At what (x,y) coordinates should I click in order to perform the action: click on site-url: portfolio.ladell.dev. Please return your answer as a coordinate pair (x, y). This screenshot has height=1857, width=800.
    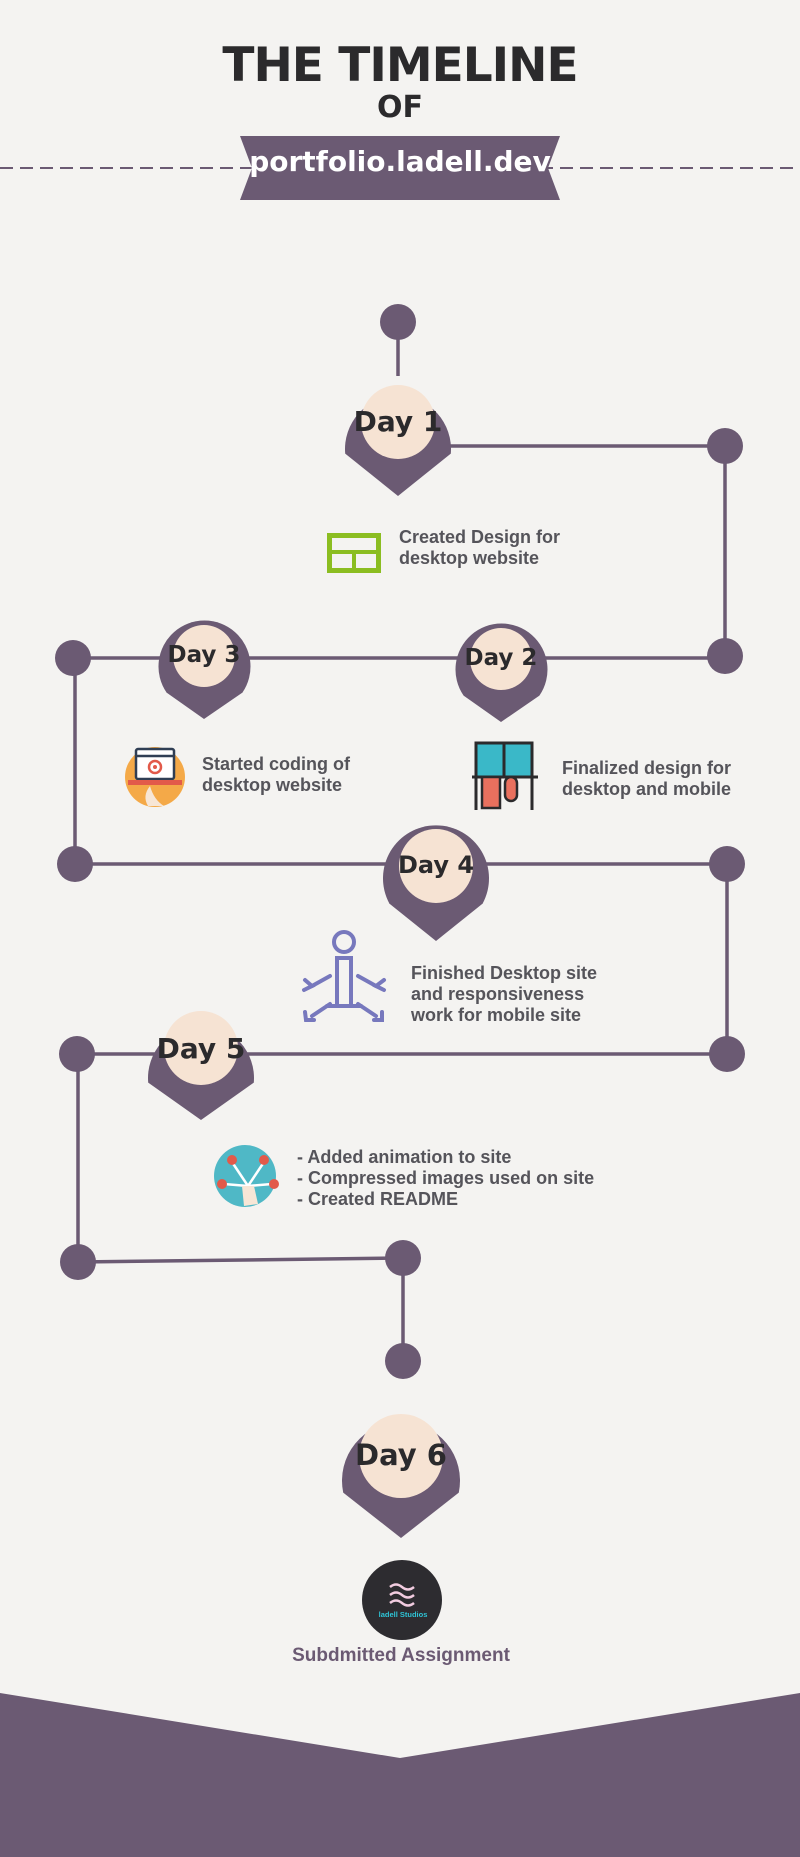
    Looking at the image, I should click on (400, 161).